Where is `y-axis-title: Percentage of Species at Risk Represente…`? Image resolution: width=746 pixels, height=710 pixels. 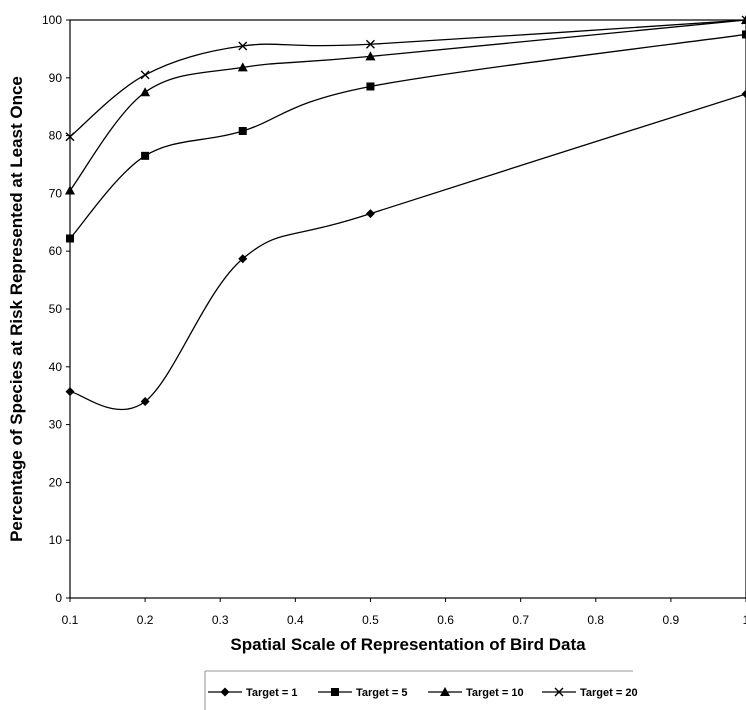
y-axis-title: Percentage of Species at Risk Represente… is located at coordinates (16, 309).